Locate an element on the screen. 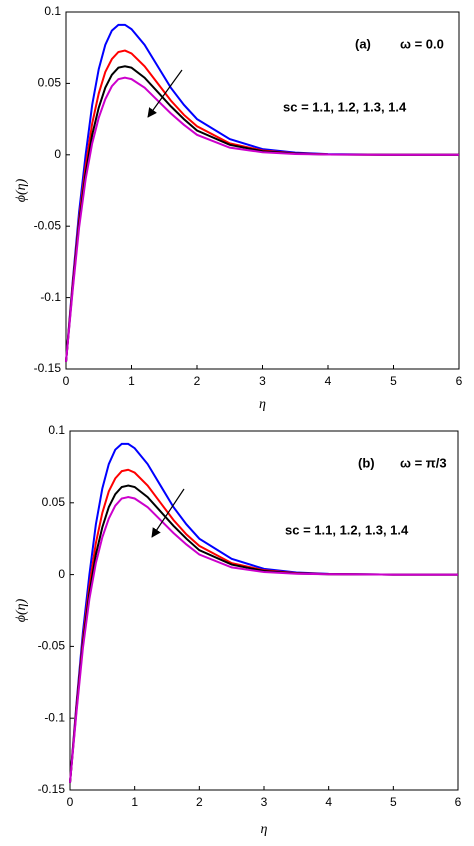 The height and width of the screenshot is (846, 474). omega-annotation: ω = 0.0 is located at coordinates (422, 43).